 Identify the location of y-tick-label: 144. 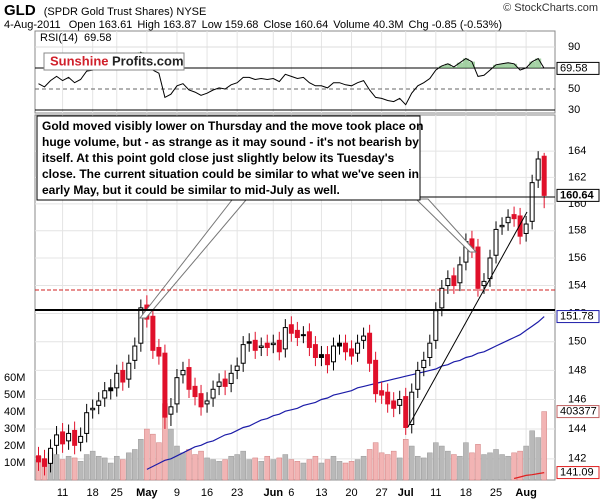
(577, 429).